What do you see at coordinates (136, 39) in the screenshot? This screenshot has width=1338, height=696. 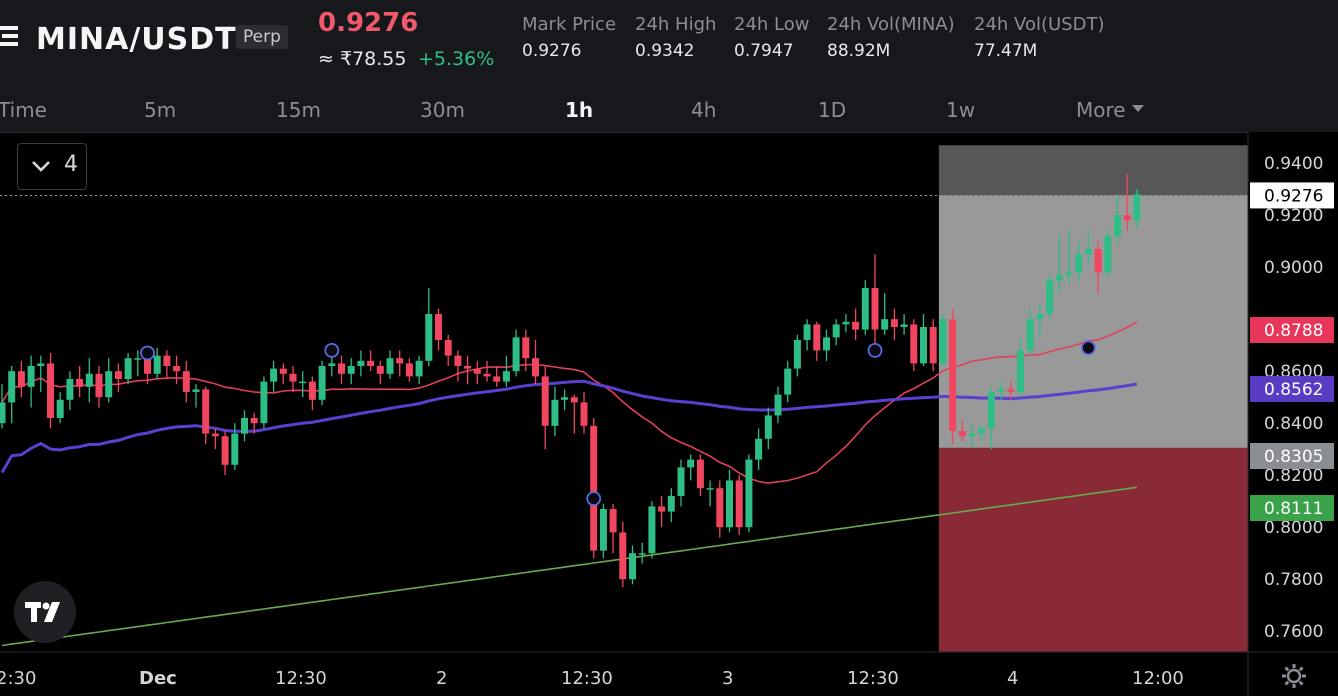 I see `pair-name: MINA/USDT` at bounding box center [136, 39].